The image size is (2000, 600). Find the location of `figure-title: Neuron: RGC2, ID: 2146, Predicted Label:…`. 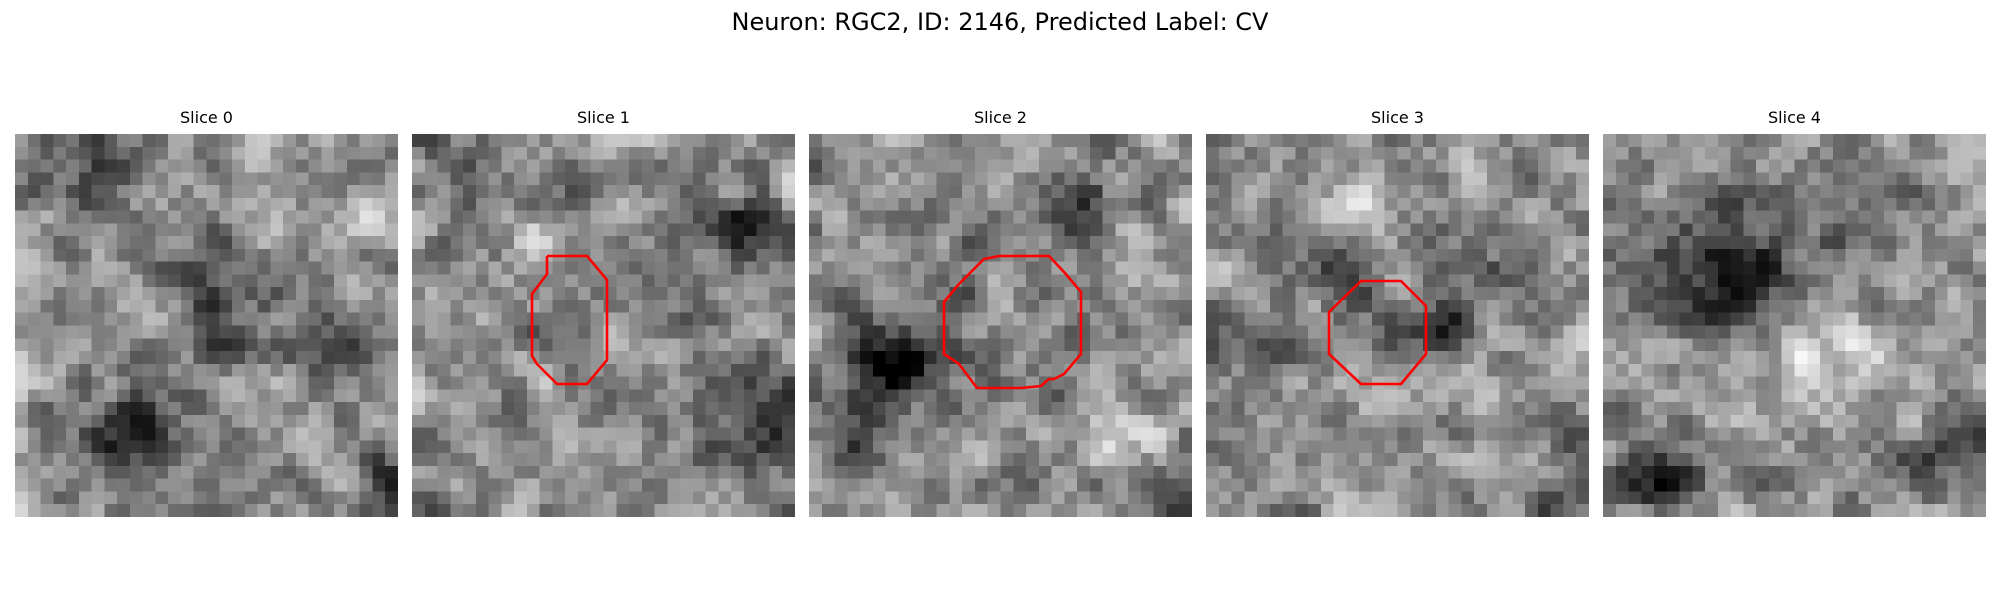

figure-title: Neuron: RGC2, ID: 2146, Predicted Label:… is located at coordinates (1000, 22).